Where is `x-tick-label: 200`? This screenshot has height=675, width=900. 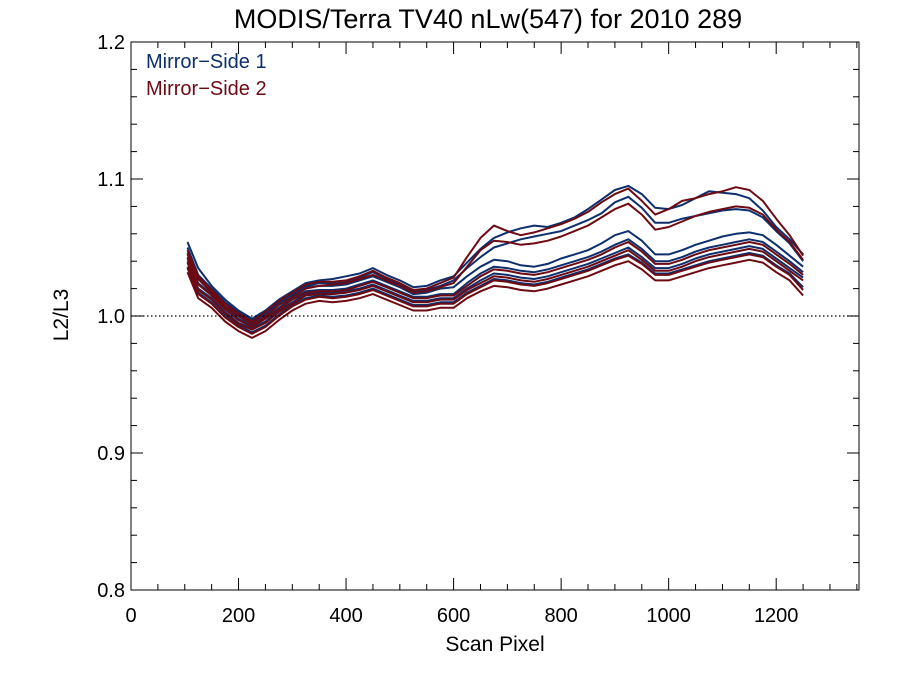
x-tick-label: 200 is located at coordinates (238, 616).